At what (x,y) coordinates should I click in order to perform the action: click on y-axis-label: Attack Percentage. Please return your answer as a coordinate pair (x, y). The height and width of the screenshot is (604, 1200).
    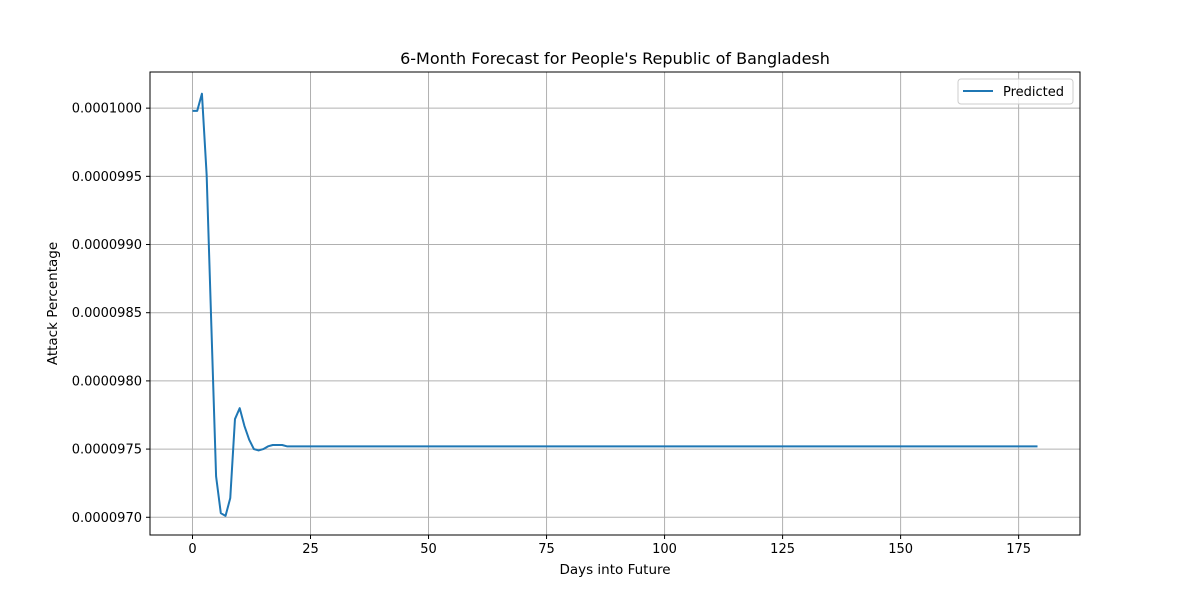
    Looking at the image, I should click on (53, 303).